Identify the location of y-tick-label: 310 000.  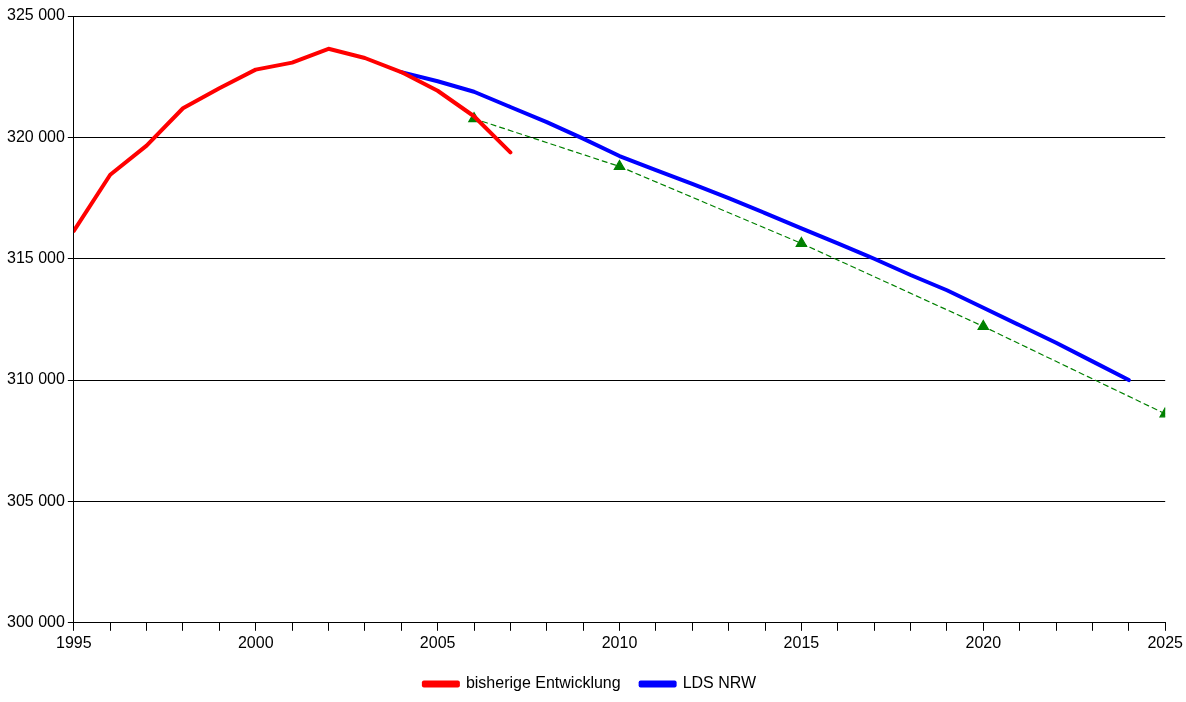
(35, 379).